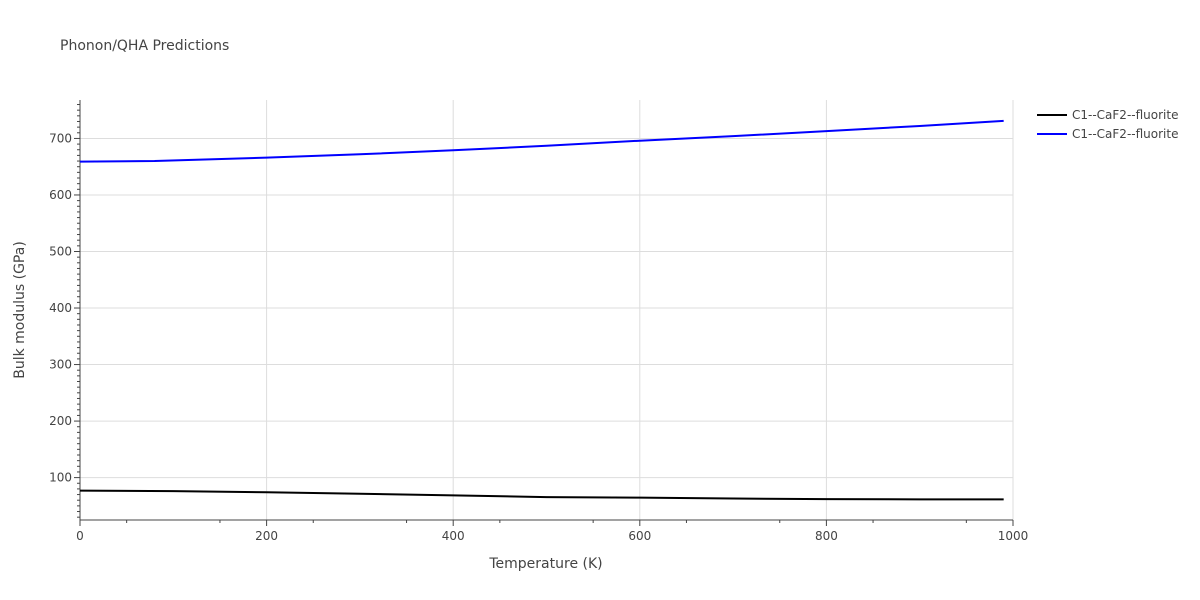  I want to click on x-tick-label: 200, so click(266, 536).